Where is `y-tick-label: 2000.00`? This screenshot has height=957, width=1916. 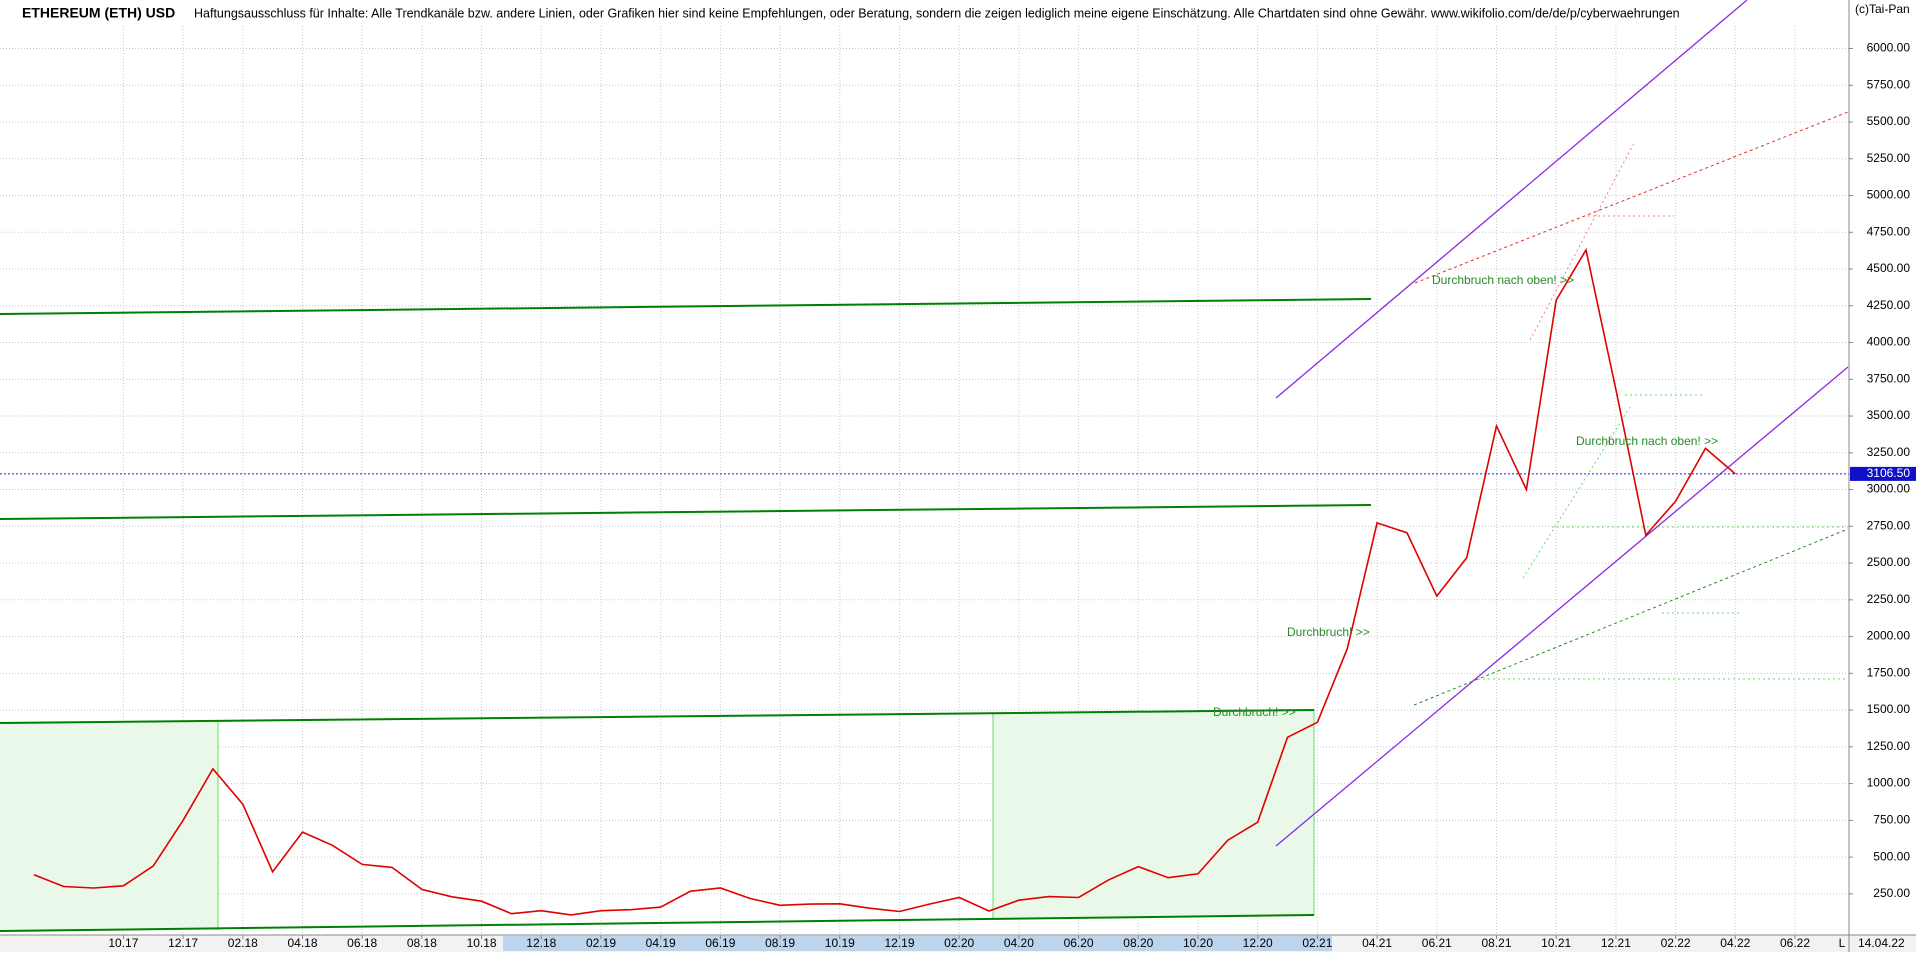
y-tick-label: 2000.00 is located at coordinates (1889, 636).